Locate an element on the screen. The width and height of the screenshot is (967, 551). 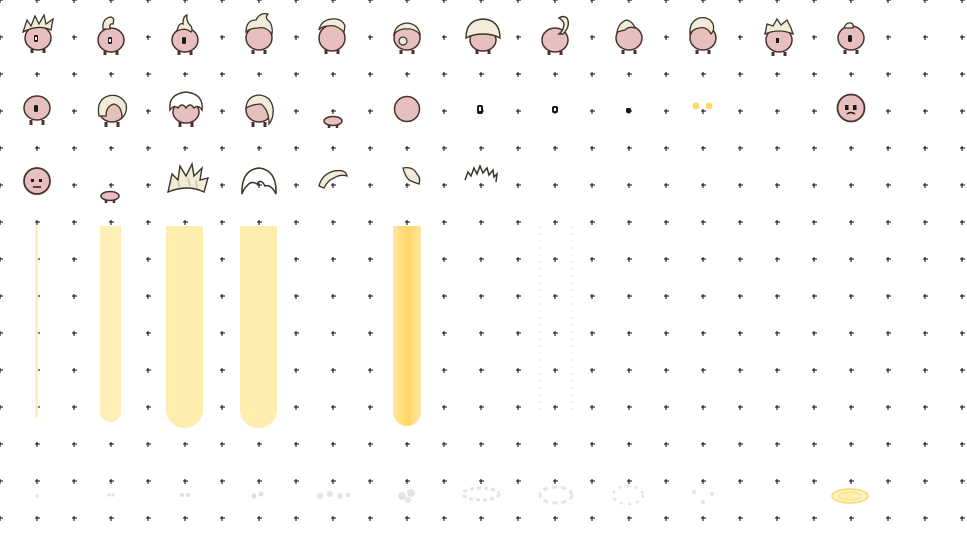
hair-bowl-sprite is located at coordinates (259, 180).